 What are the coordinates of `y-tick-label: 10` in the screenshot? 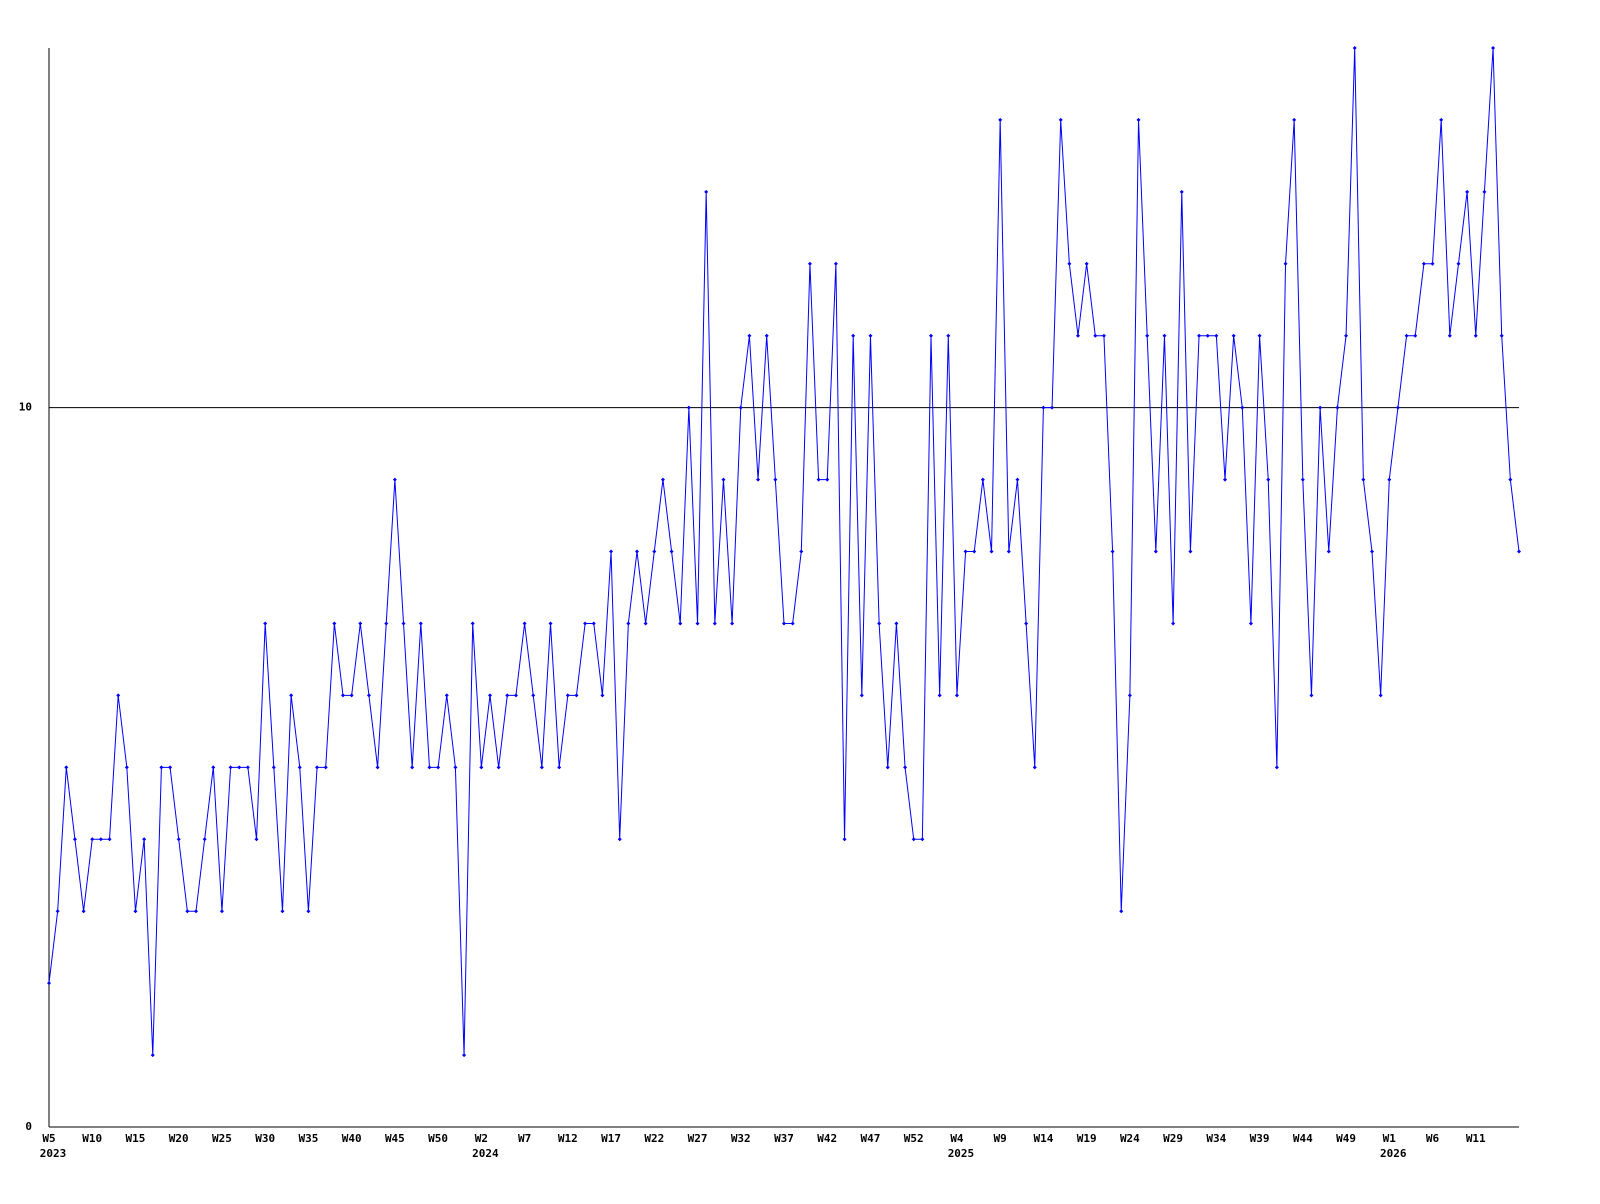 It's located at (25, 407).